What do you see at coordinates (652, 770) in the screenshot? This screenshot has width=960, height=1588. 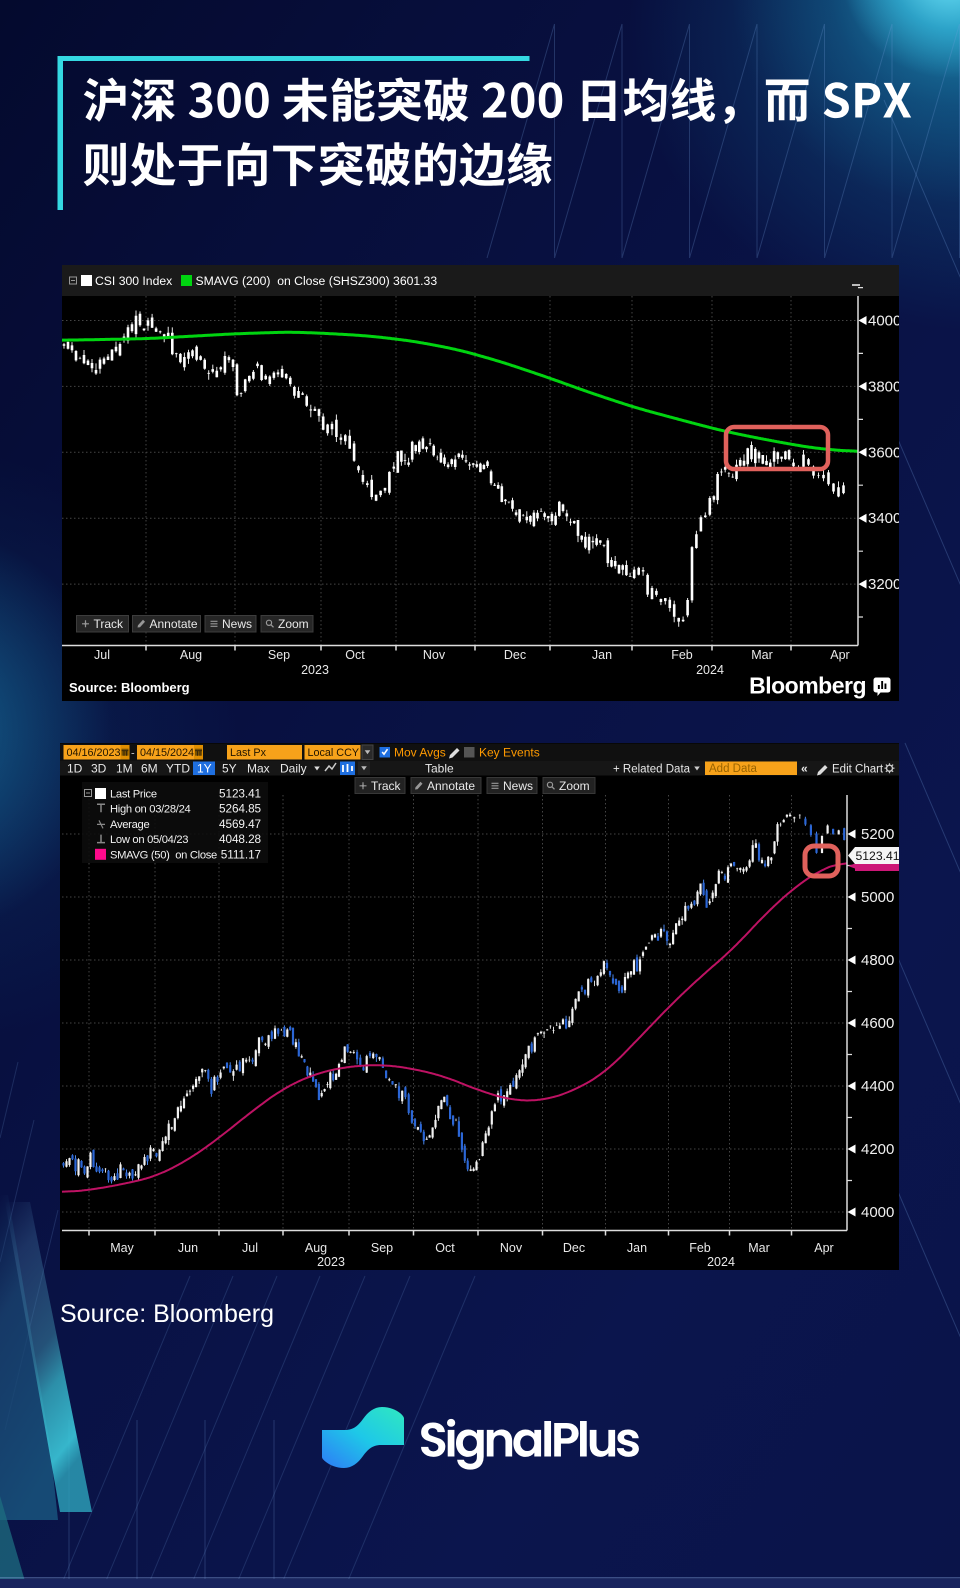 I see `svg-text: + Related Data` at bounding box center [652, 770].